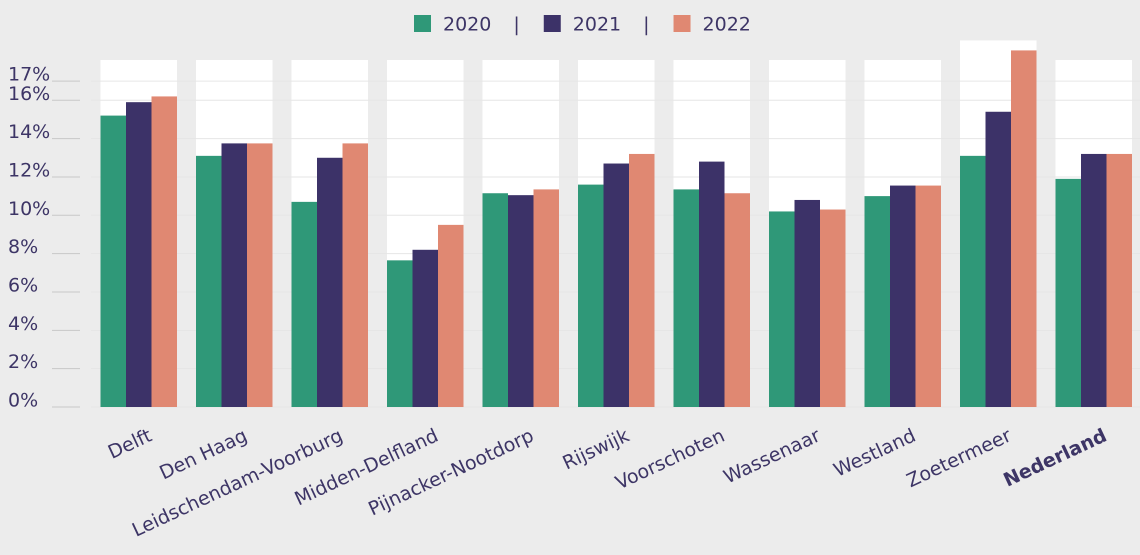 This screenshot has height=555, width=1140. I want to click on y-tick-label: 2%, so click(23, 362).